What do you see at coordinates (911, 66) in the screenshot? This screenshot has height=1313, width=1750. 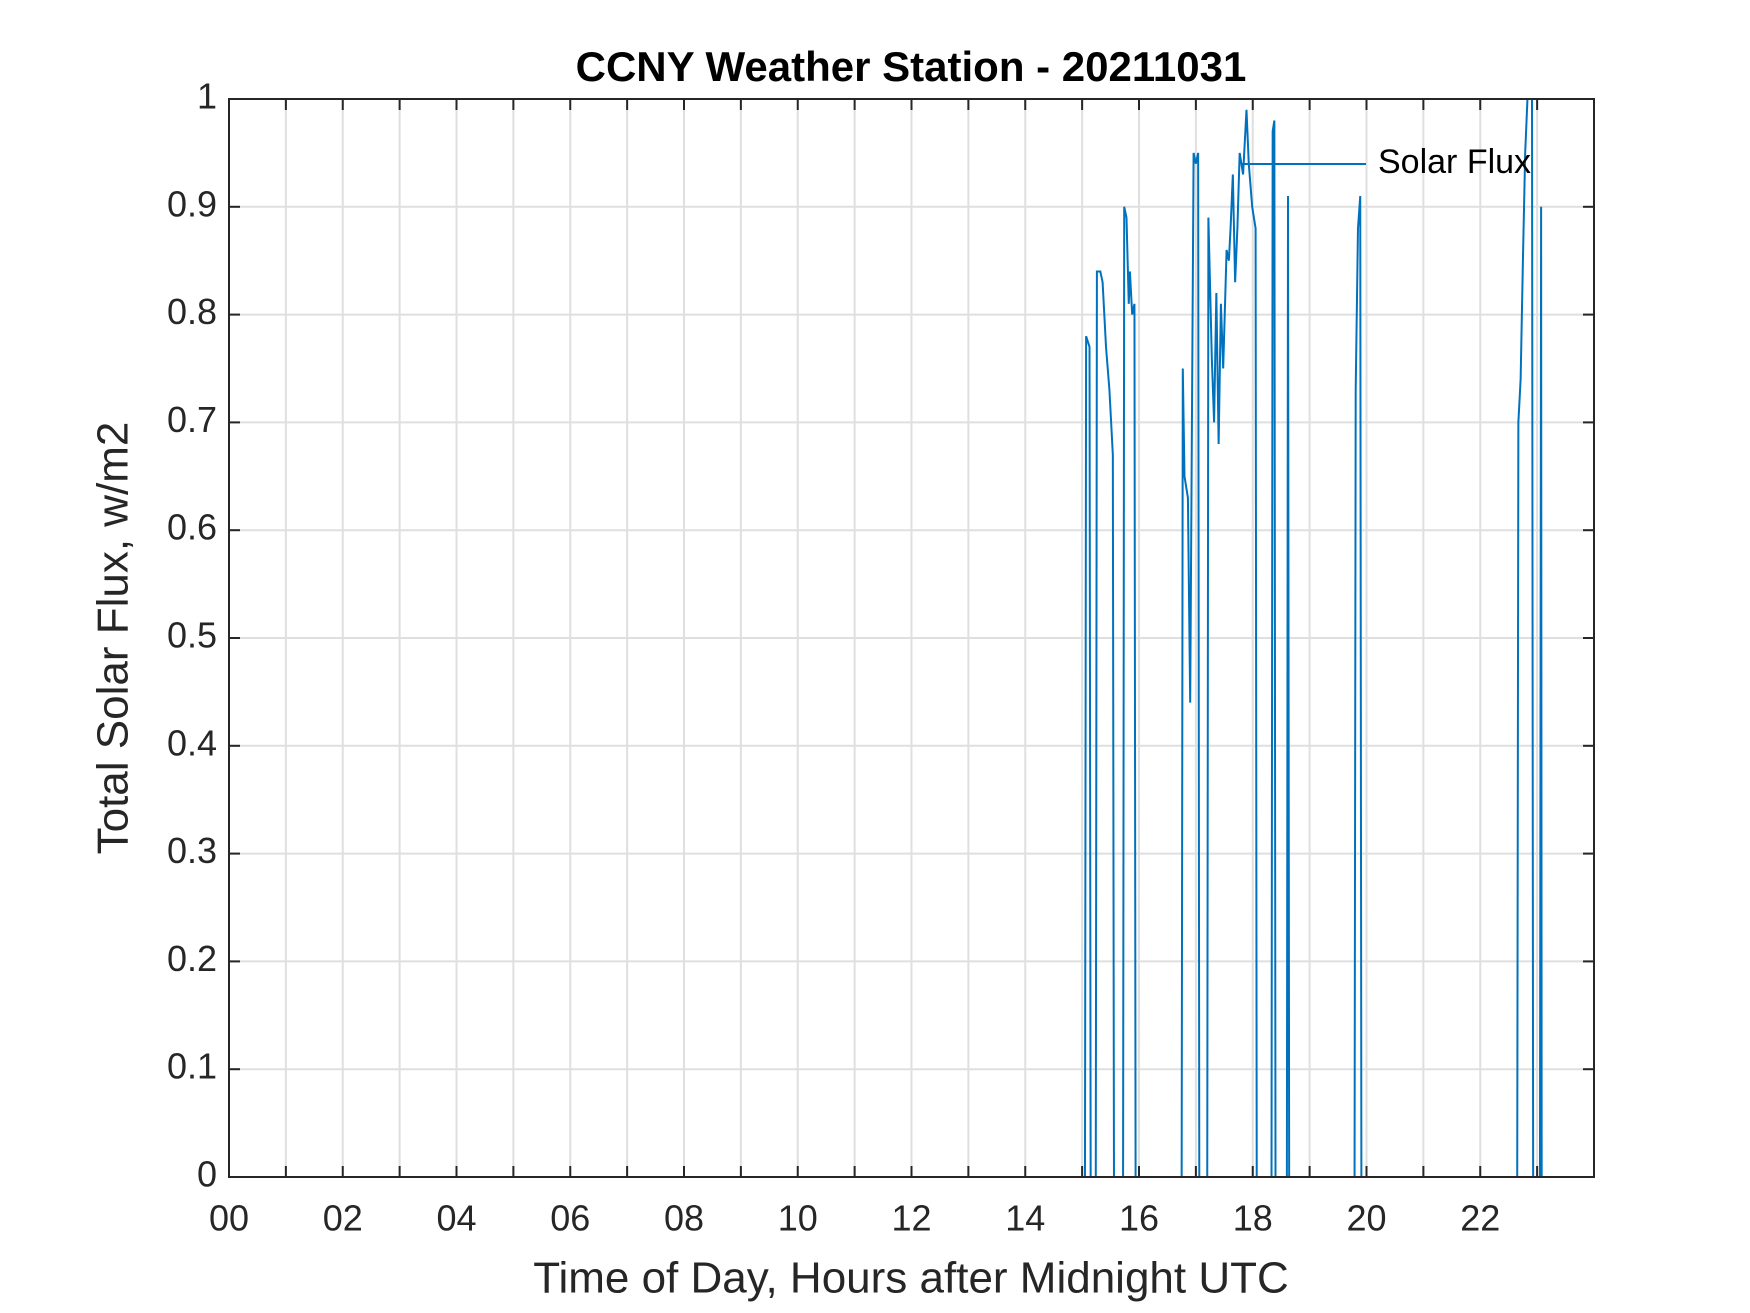 I see `chart-title: CCNY Weather Station - 20211031` at bounding box center [911, 66].